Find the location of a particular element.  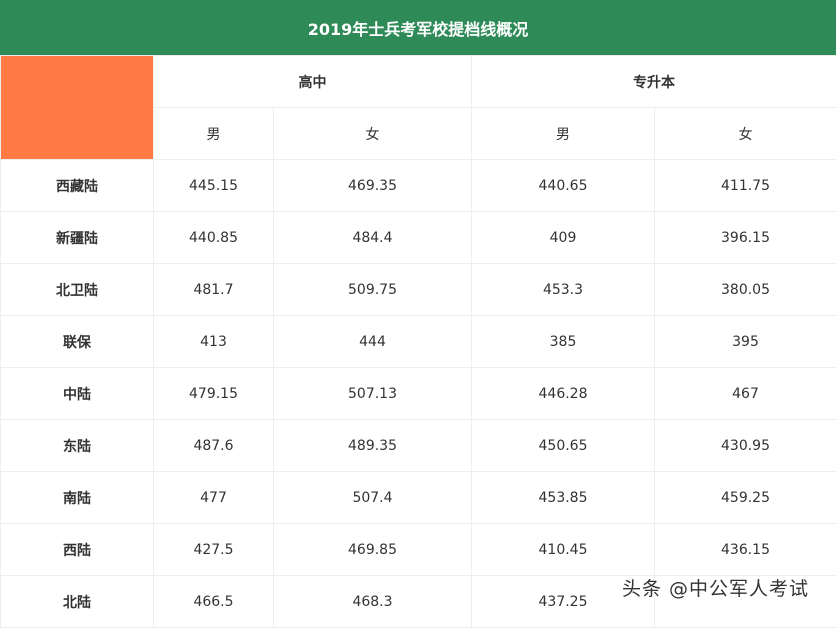

table-cell: 395 is located at coordinates (745, 342).